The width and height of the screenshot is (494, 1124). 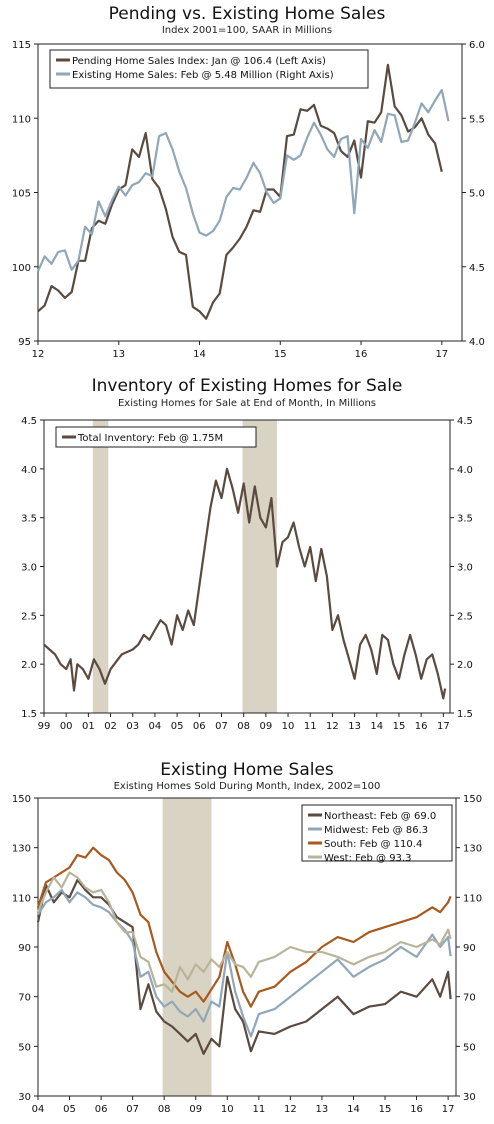 What do you see at coordinates (29, 568) in the screenshot?
I see `y-tick-label-left: 3.0` at bounding box center [29, 568].